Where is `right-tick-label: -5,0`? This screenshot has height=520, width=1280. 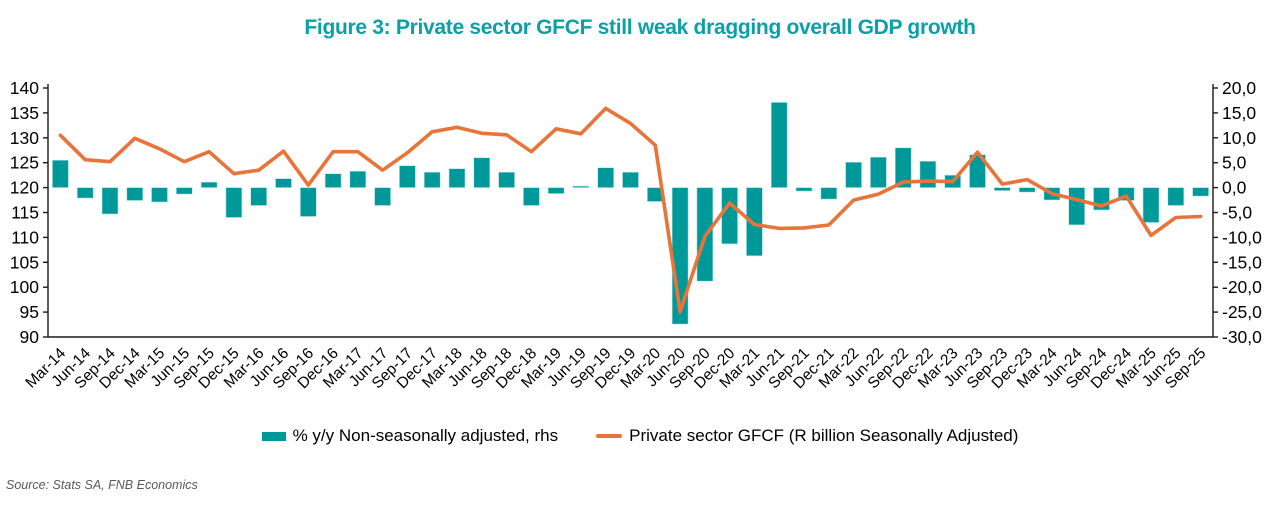
right-tick-label: -5,0 is located at coordinates (1237, 213).